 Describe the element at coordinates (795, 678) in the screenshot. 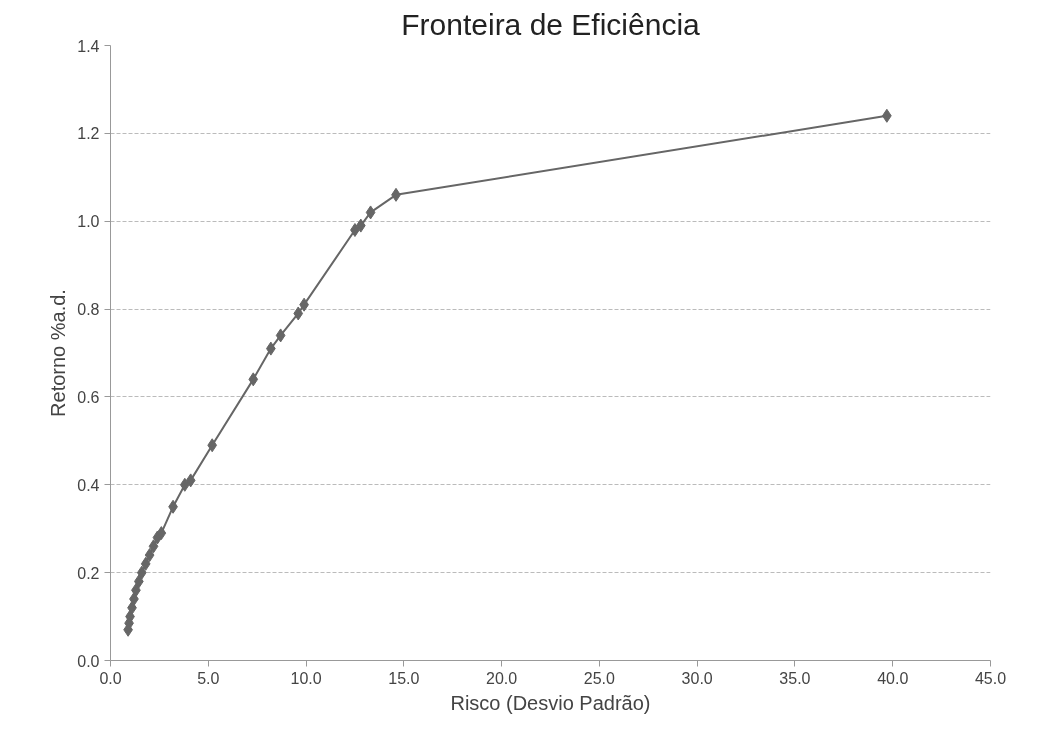

I see `x-tick-label: 35.0` at that location.